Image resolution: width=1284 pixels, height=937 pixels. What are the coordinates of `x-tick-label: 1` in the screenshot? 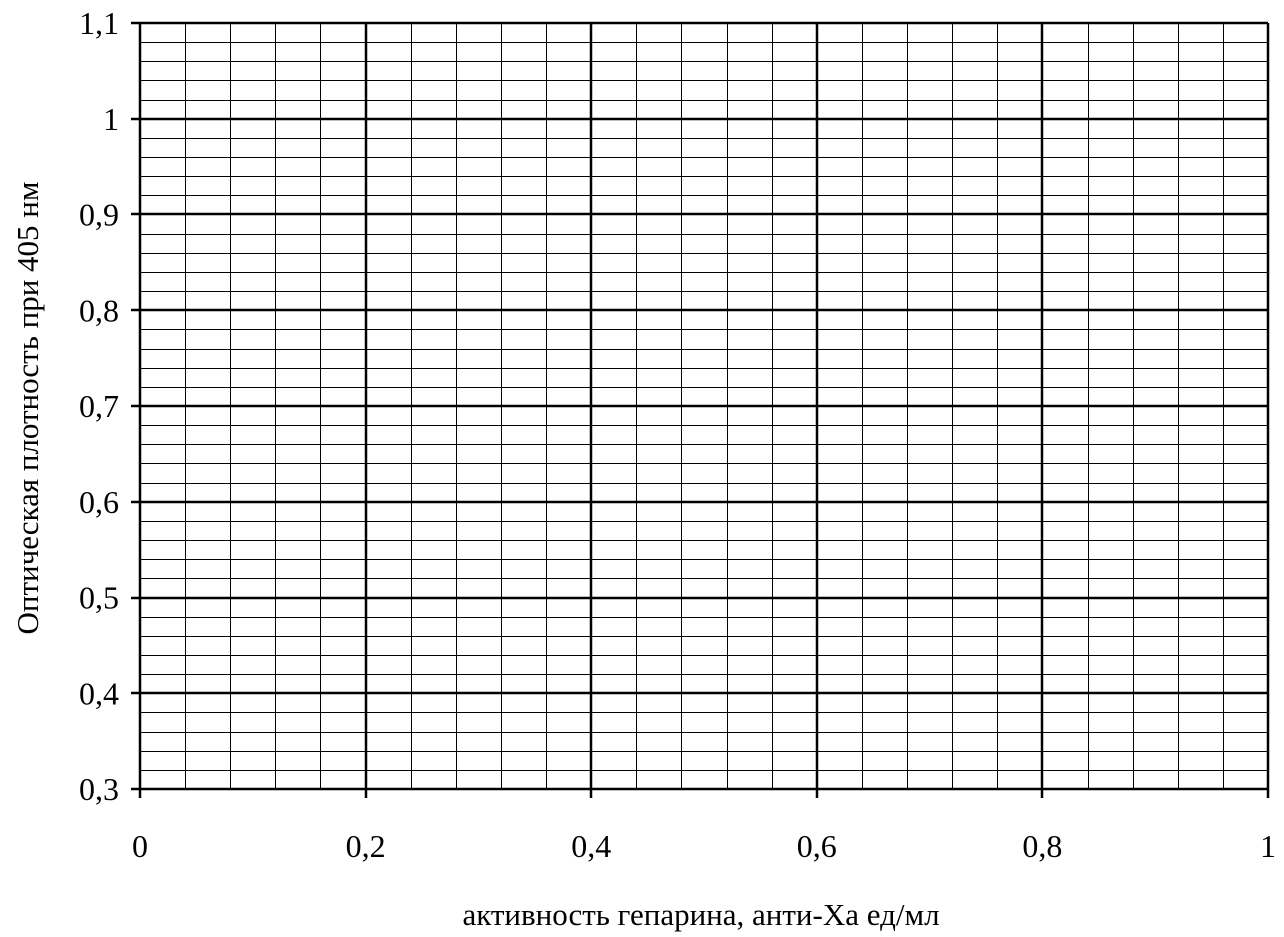 It's located at (1268, 846).